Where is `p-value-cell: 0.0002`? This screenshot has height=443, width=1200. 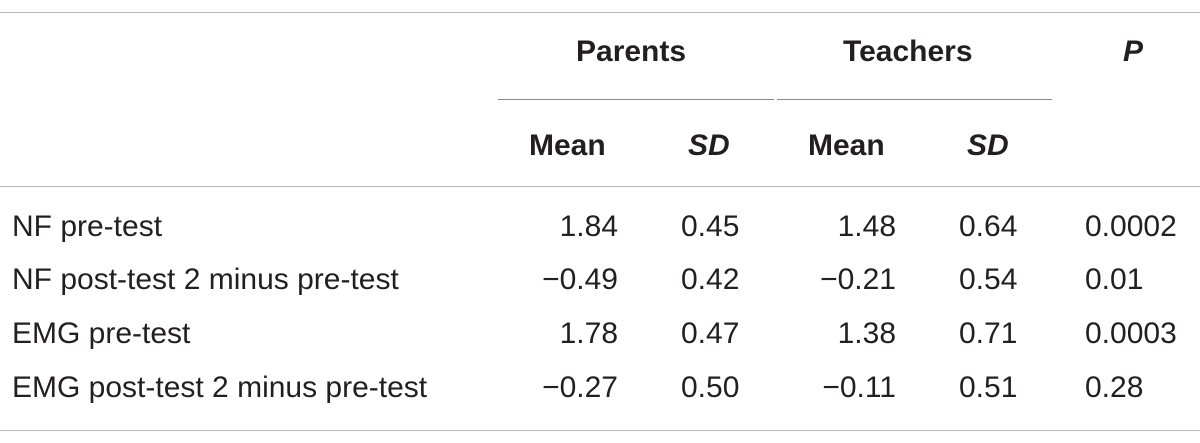 p-value-cell: 0.0002 is located at coordinates (1131, 226).